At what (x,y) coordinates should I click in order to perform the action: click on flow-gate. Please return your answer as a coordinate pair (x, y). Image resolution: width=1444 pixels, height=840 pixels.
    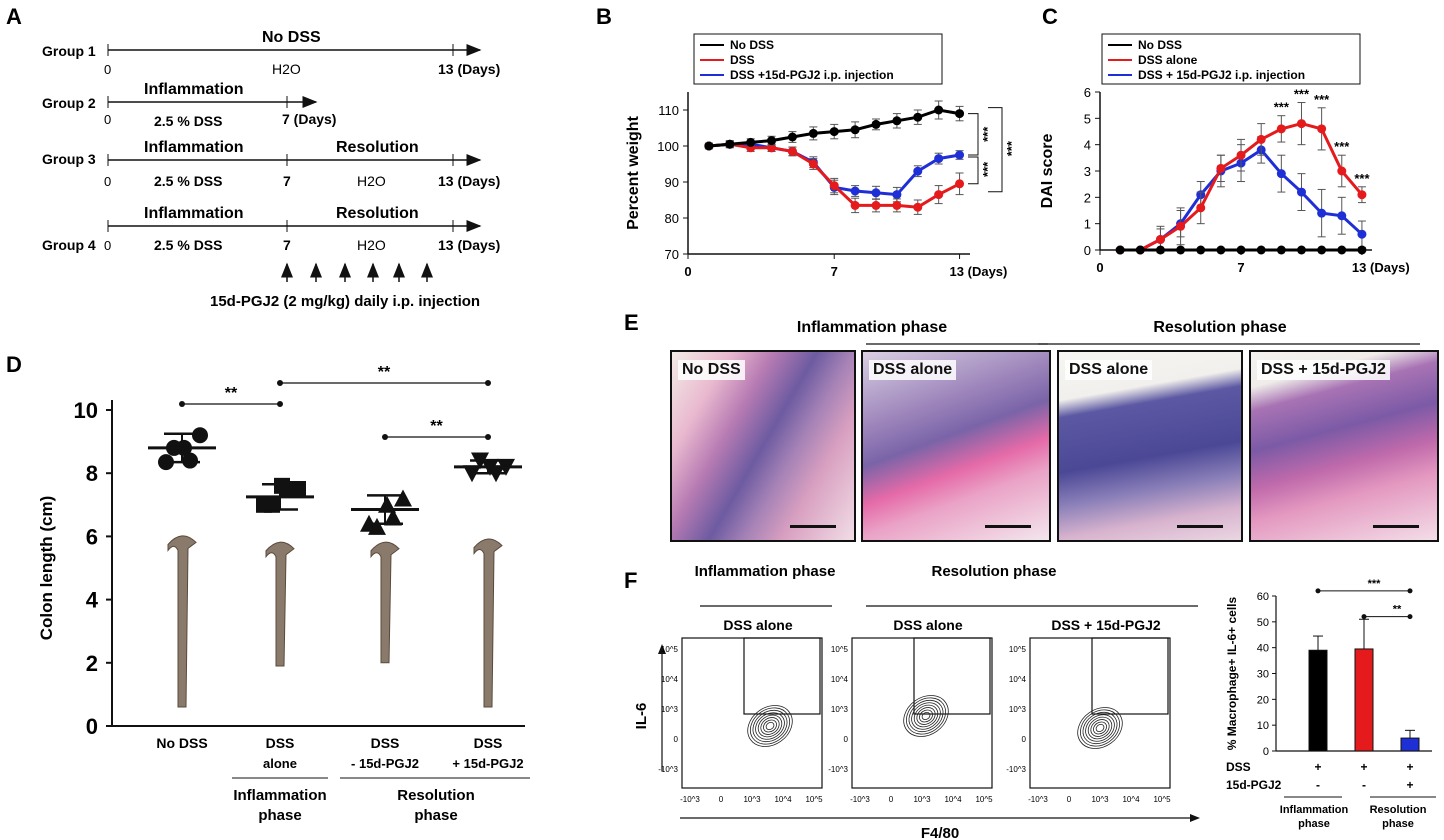
    Looking at the image, I should click on (952, 676).